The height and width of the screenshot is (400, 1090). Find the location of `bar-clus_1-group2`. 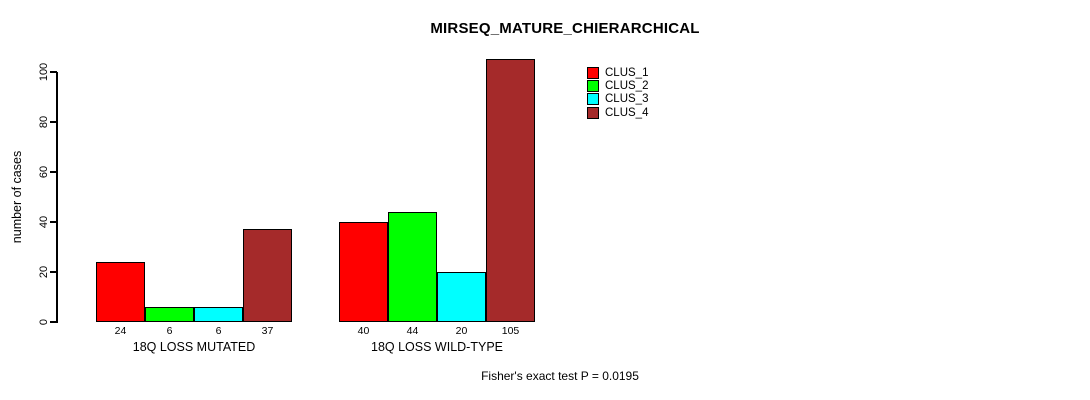

bar-clus_1-group2 is located at coordinates (363, 272).